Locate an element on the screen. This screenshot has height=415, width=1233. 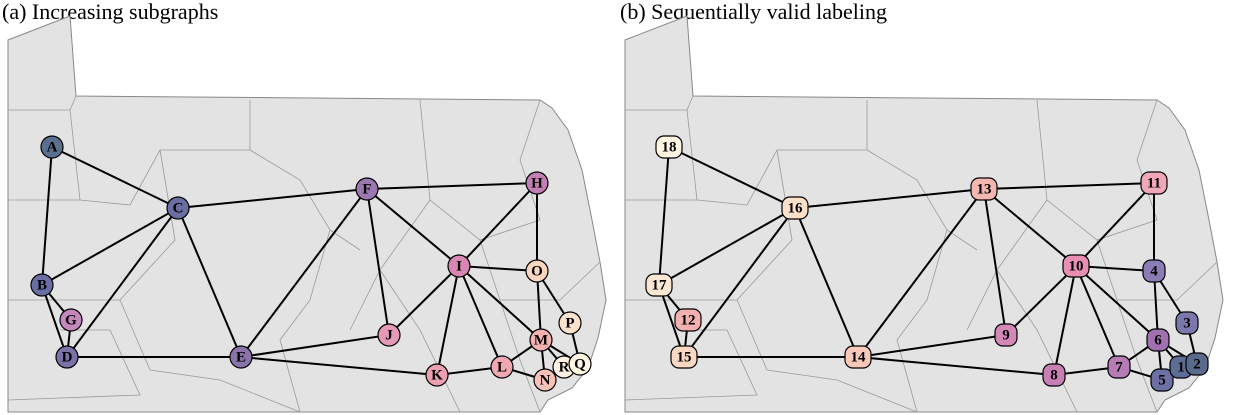
node-label: A is located at coordinates (52, 147).